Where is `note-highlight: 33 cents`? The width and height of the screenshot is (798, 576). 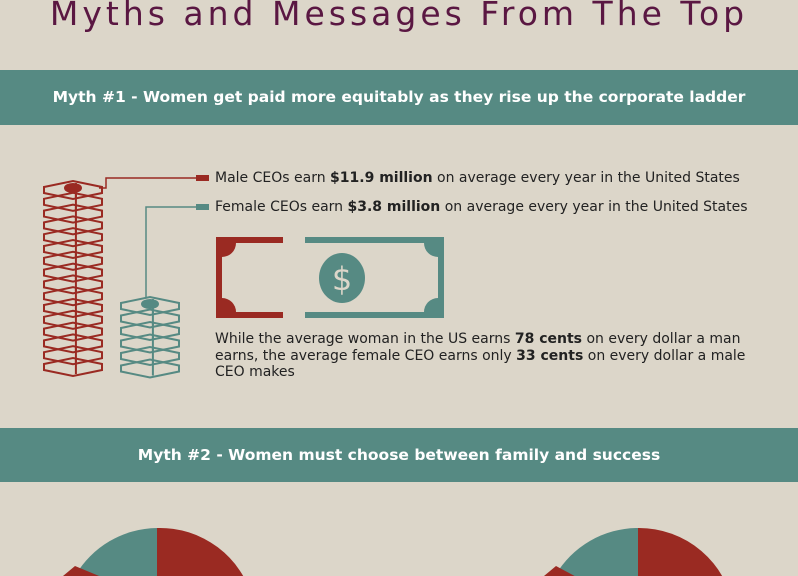 note-highlight: 33 cents is located at coordinates (550, 355).